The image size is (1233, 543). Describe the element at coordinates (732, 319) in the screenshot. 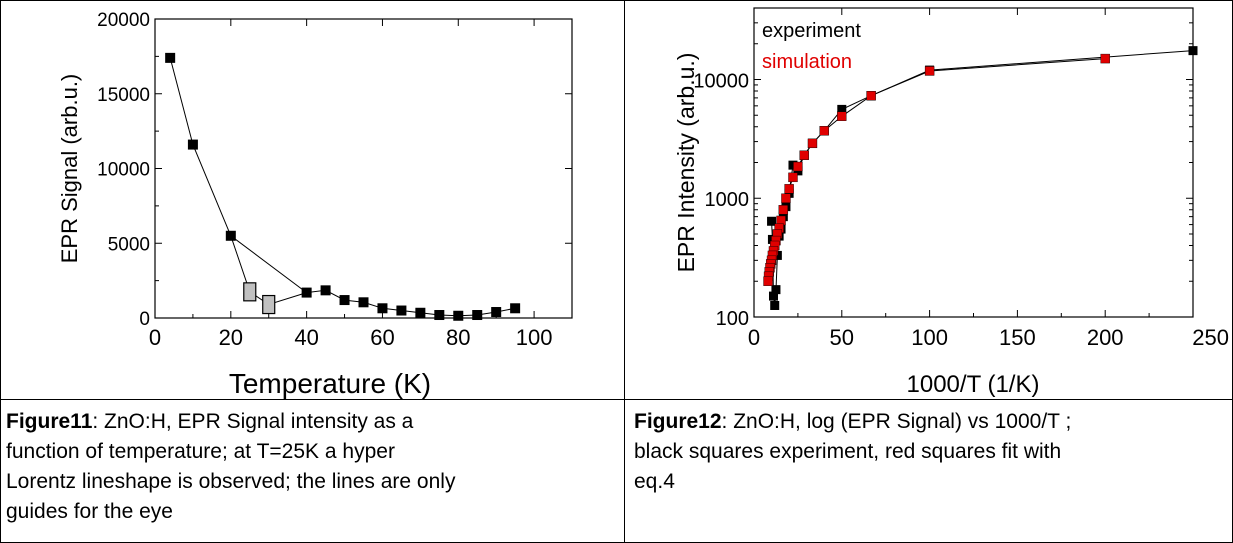

I see `y-tick-label: 100` at that location.